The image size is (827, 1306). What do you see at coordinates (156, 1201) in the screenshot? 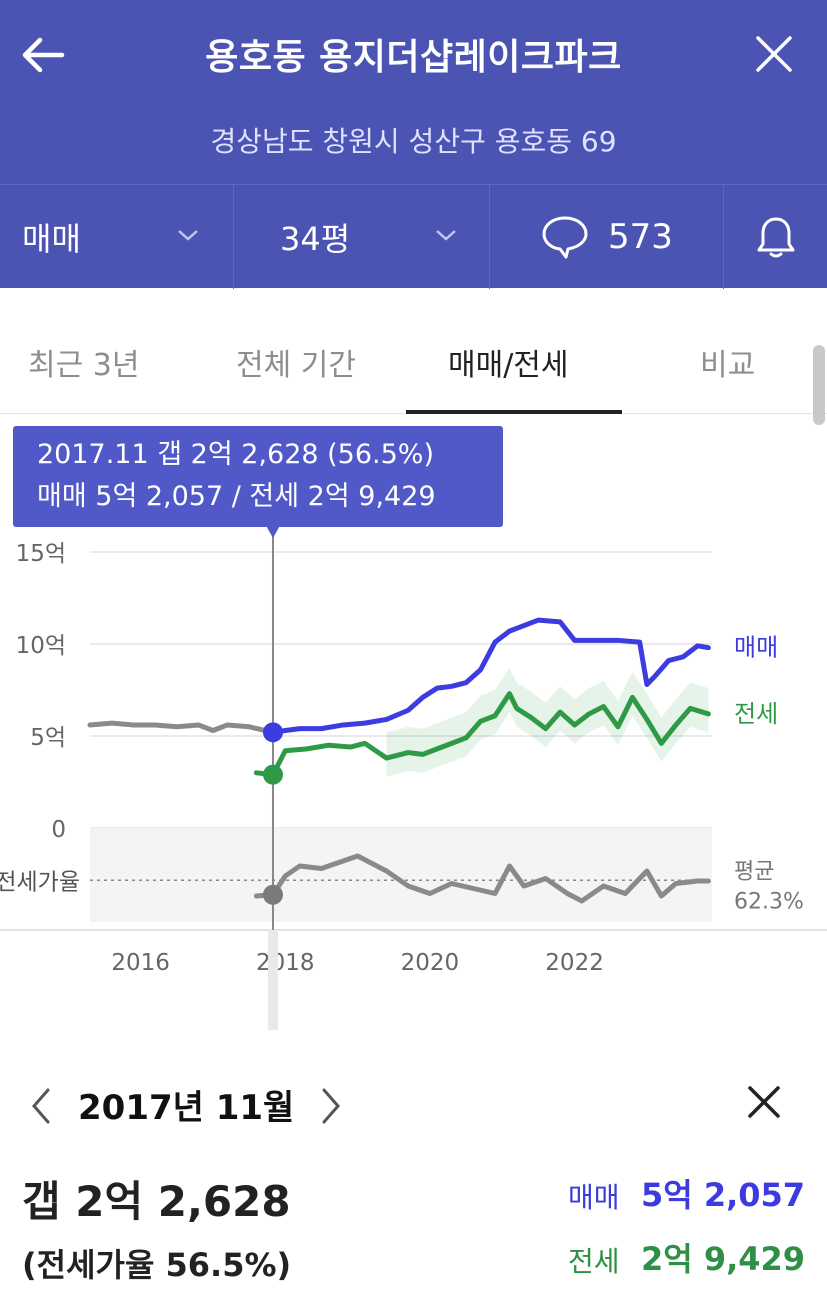
I see `gap-amount: 갭 2억 2,628` at bounding box center [156, 1201].